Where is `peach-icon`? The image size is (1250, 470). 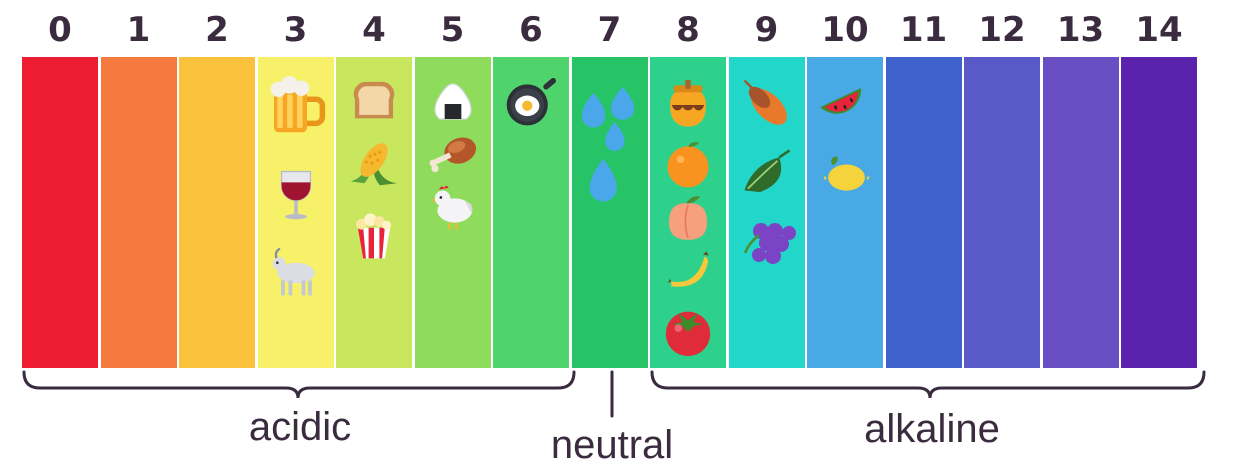 peach-icon is located at coordinates (688, 221).